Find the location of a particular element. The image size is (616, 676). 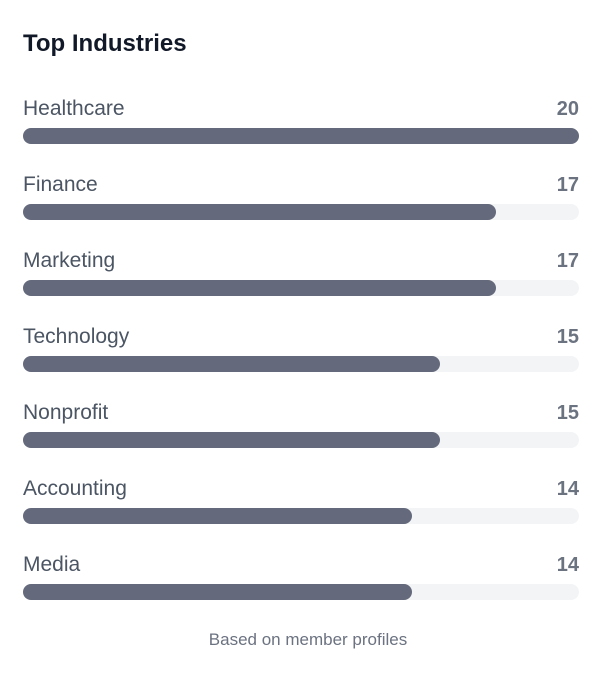

footer-note: Based on member profiles is located at coordinates (308, 639).